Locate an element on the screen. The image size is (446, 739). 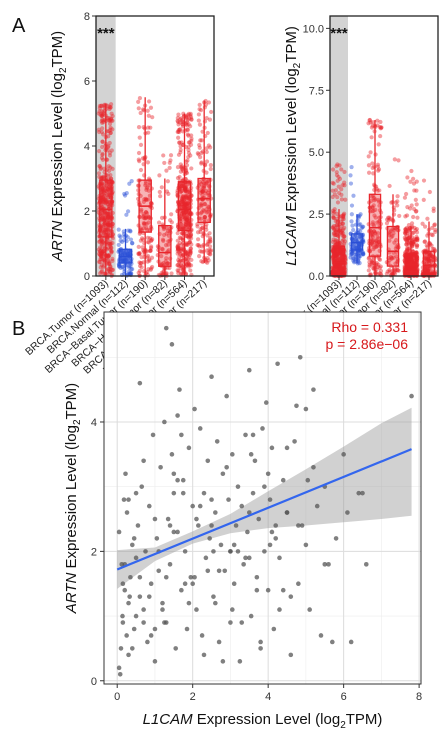
y-tick-label: 4 is located at coordinates (94, 423).